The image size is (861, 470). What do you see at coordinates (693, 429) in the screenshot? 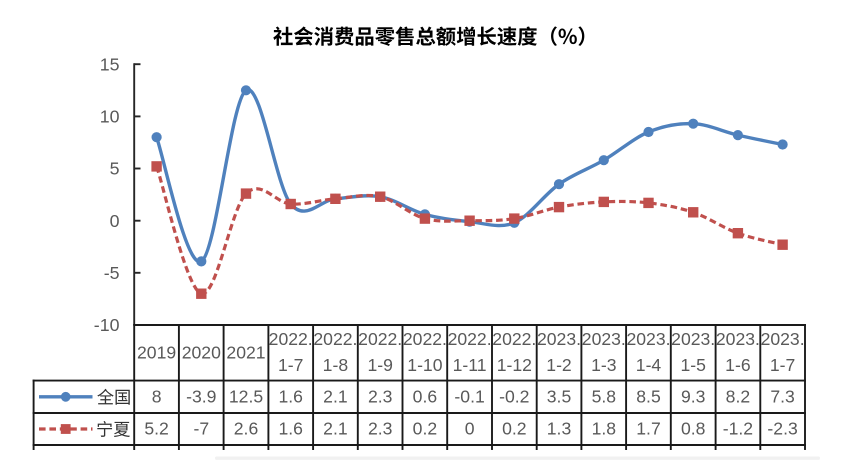
I see `svg-text: 0.8` at bounding box center [693, 429].